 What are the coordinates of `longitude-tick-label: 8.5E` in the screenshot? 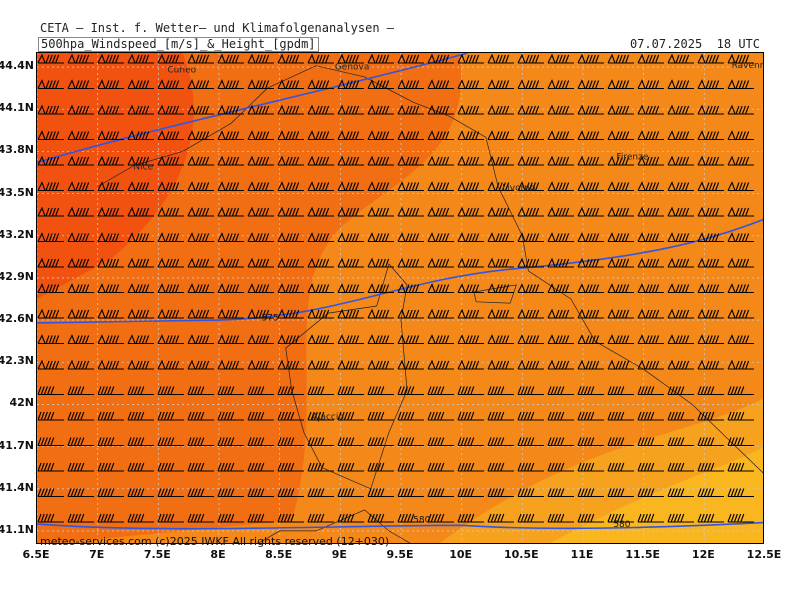 It's located at (279, 554).